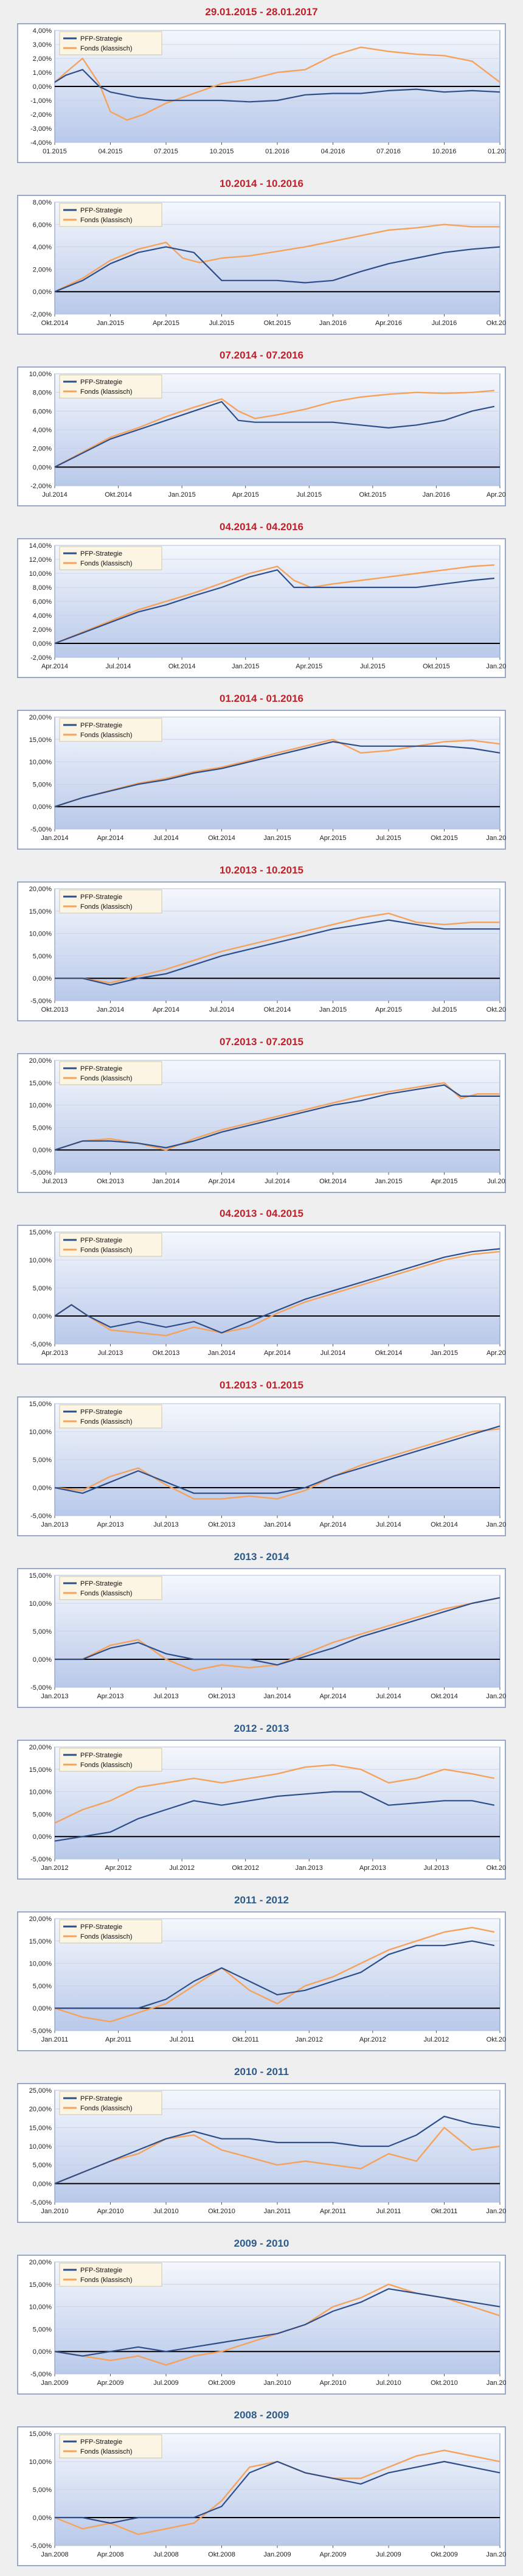  Describe the element at coordinates (261, 12) in the screenshot. I see `chart-title: 29.01.2015 - 28.01.2017` at that location.